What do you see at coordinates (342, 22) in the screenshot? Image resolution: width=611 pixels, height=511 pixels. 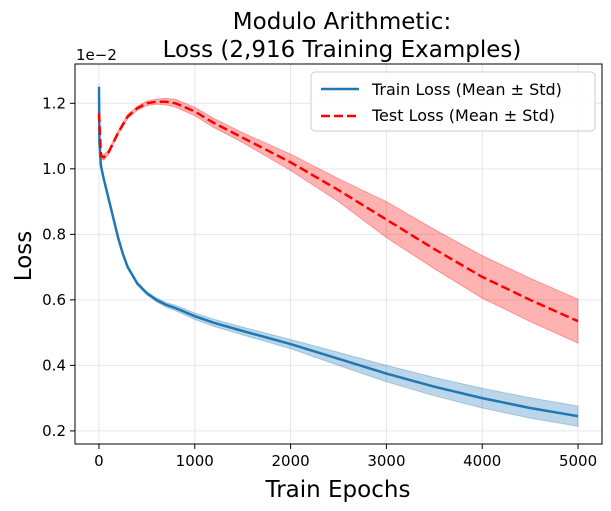 I see `chart-title-line-1: Modulo Arithmetic:` at bounding box center [342, 22].